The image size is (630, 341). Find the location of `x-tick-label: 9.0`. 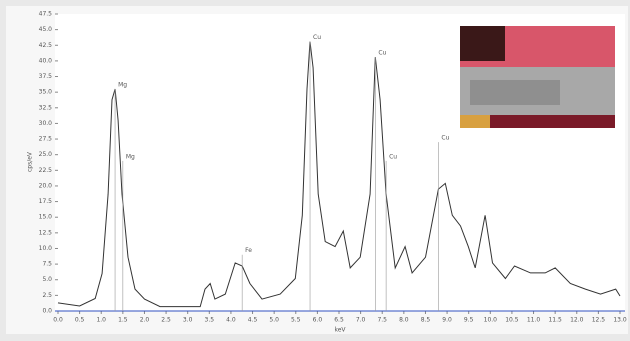

x-tick-label: 9.0 is located at coordinates (447, 320).